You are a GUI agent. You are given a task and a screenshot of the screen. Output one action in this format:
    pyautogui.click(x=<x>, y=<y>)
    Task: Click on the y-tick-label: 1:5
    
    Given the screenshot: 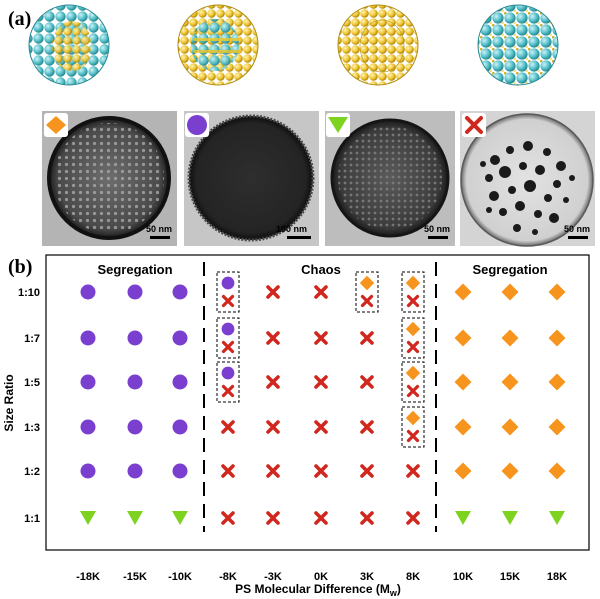 What is the action you would take?
    pyautogui.click(x=32, y=383)
    